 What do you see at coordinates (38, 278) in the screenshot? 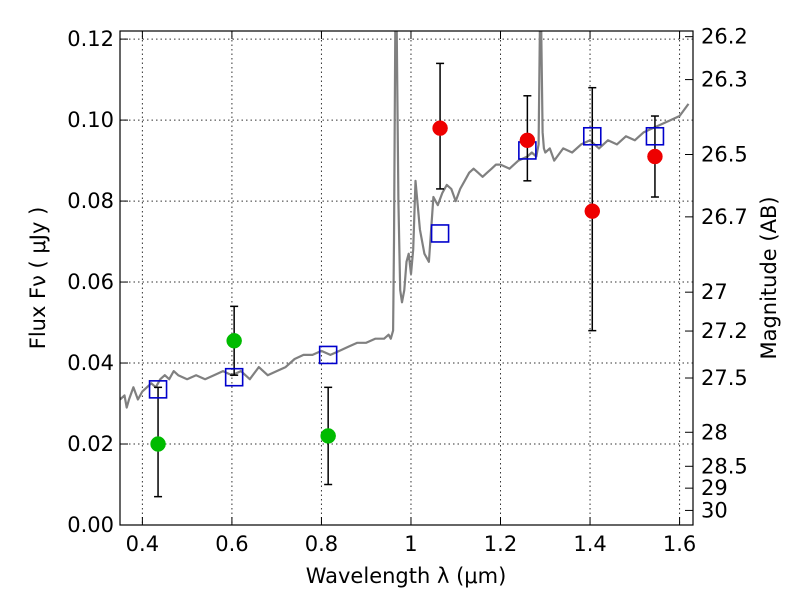
I see `y-axis-title: Flux Fν ( μJy )` at bounding box center [38, 278].